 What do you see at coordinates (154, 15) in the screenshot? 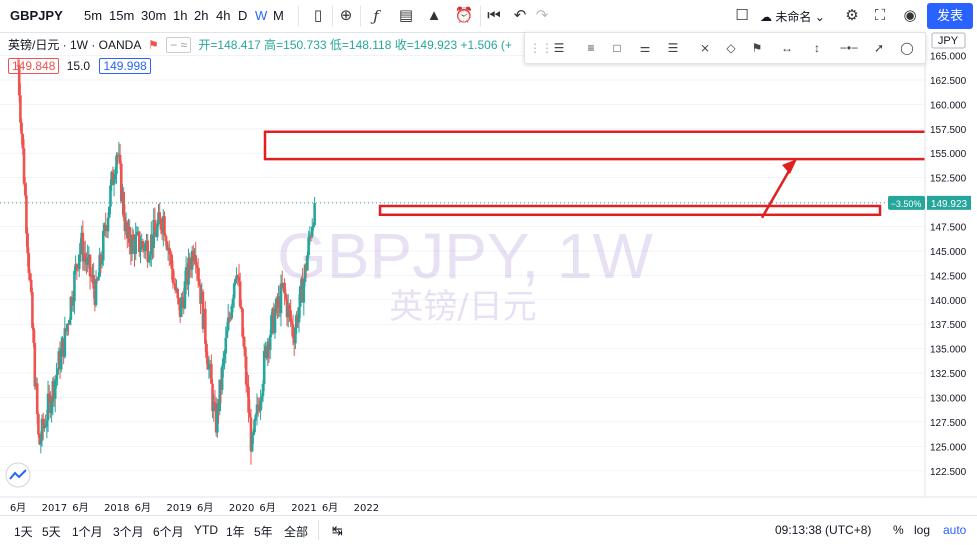
I see `timeframe-30m: 30m` at bounding box center [154, 15].